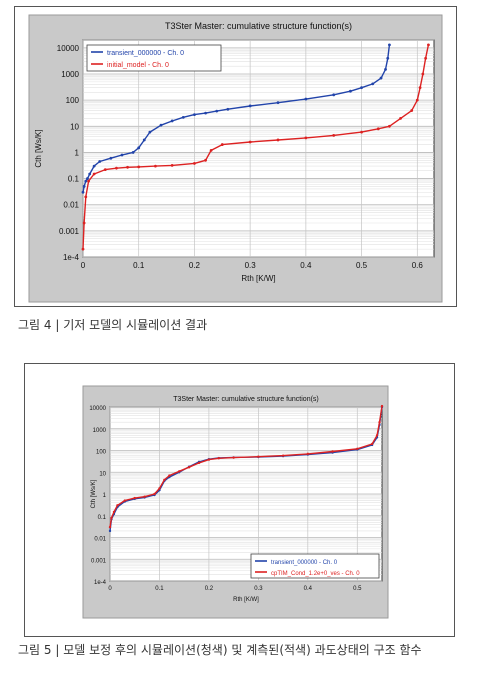 The width and height of the screenshot is (493, 673). What do you see at coordinates (418, 265) in the screenshot?
I see `x-tick-label: 0.6` at bounding box center [418, 265].